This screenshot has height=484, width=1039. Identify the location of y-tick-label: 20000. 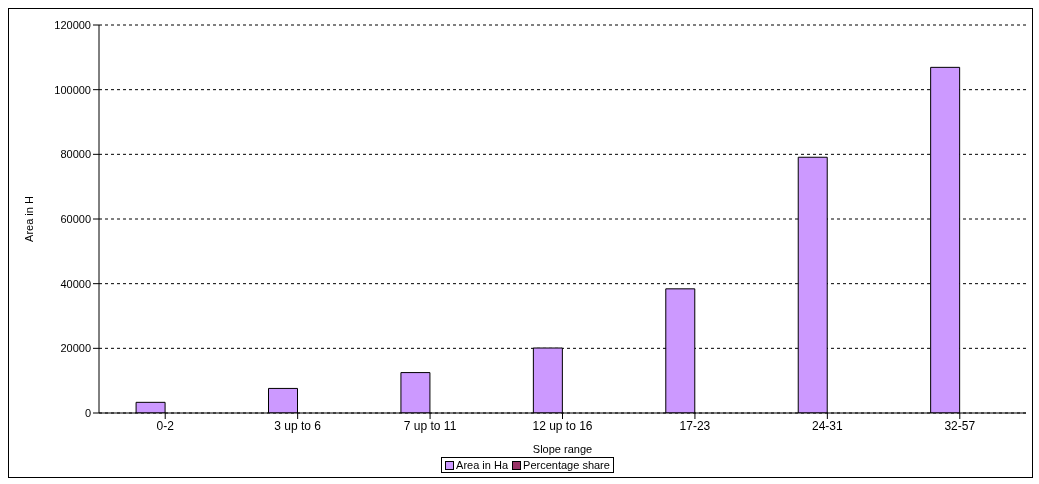
(75, 348).